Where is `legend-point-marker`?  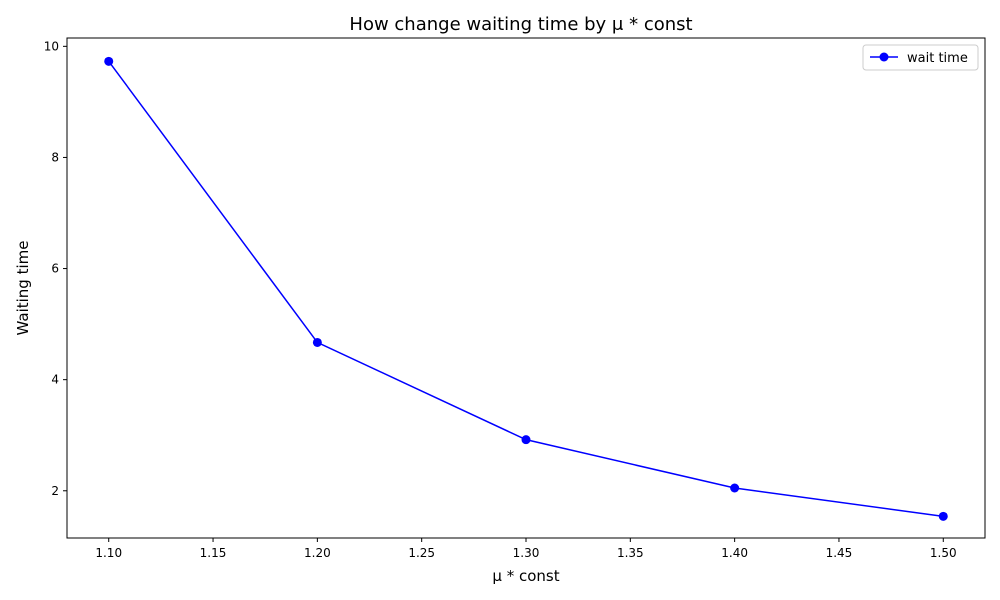 legend-point-marker is located at coordinates (884, 57).